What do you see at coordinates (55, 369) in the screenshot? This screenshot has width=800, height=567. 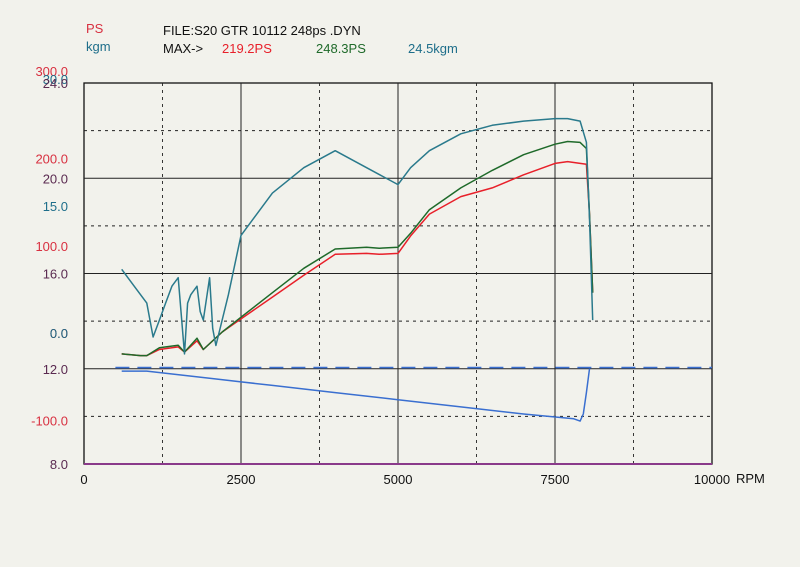 I see `torque-tick-label: 12.0` at bounding box center [55, 369].